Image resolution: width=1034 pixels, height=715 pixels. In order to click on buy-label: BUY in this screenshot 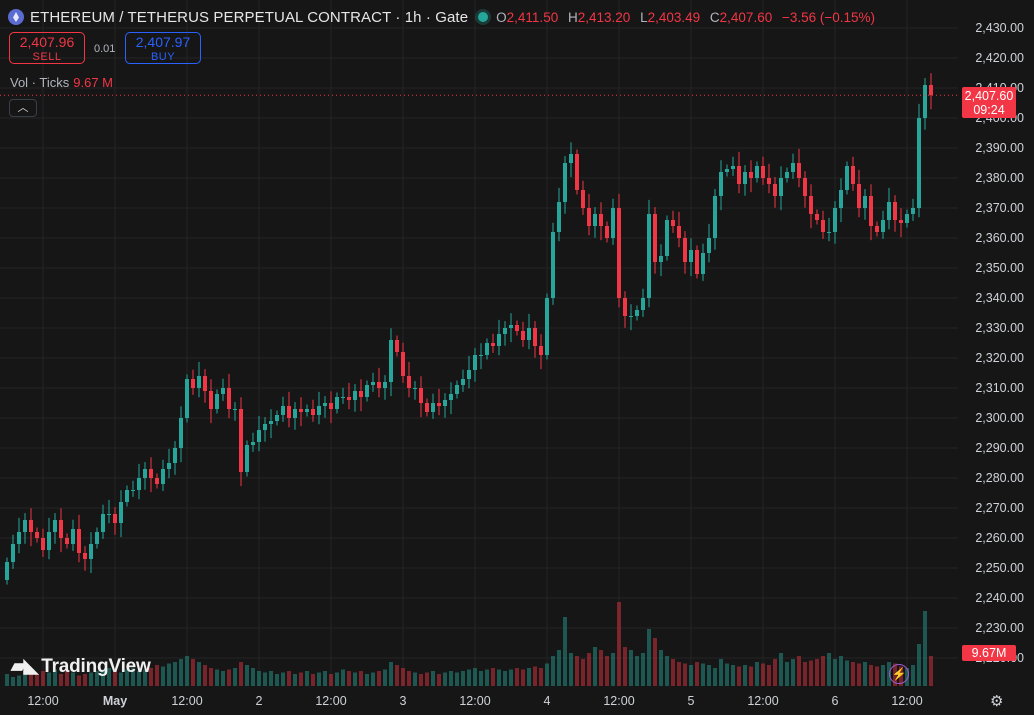, I will do `click(163, 57)`.